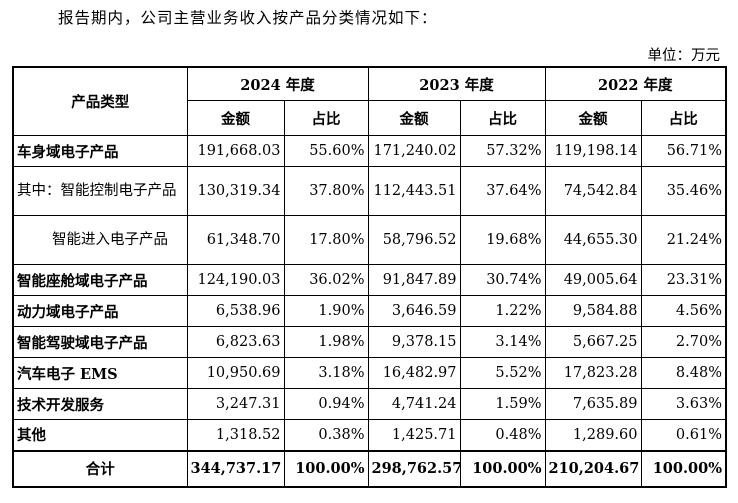 This screenshot has height=503, width=738. I want to click on amount-cell: 4,741.24, so click(414, 404).